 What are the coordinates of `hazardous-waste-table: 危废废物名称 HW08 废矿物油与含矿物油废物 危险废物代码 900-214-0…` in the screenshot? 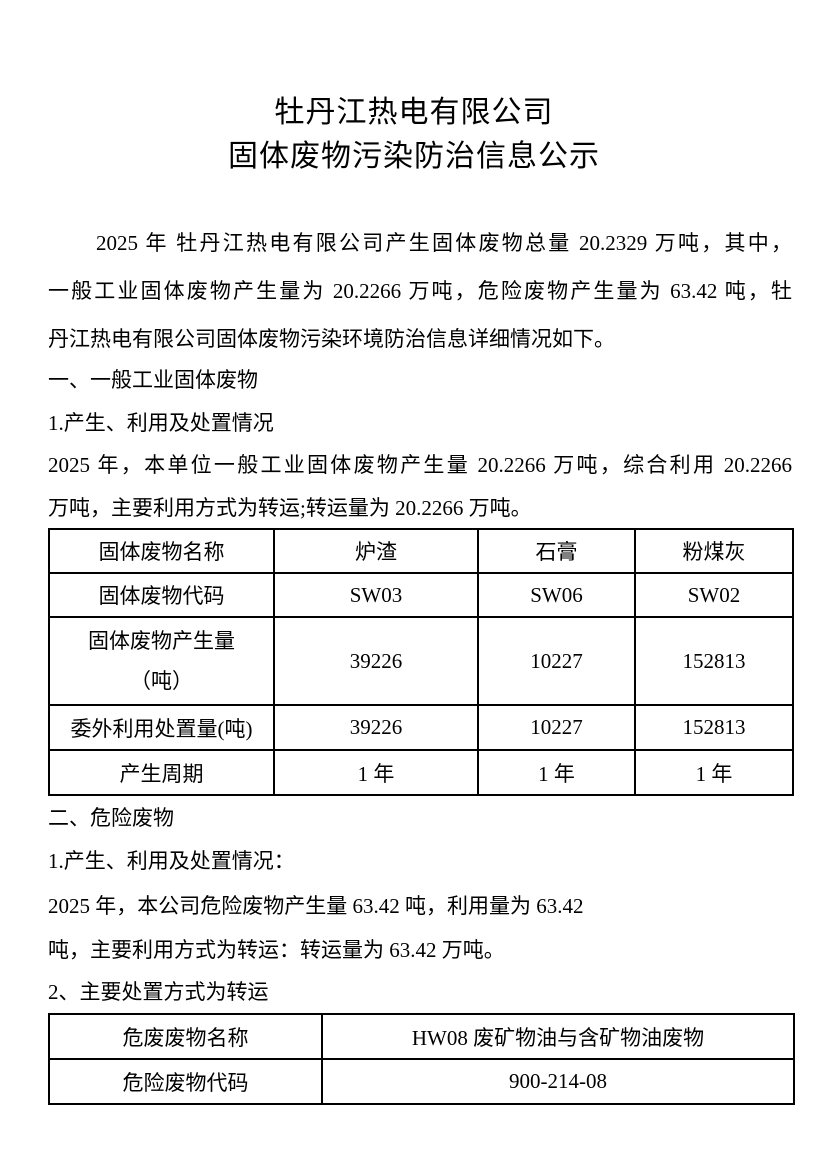 It's located at (421, 1059).